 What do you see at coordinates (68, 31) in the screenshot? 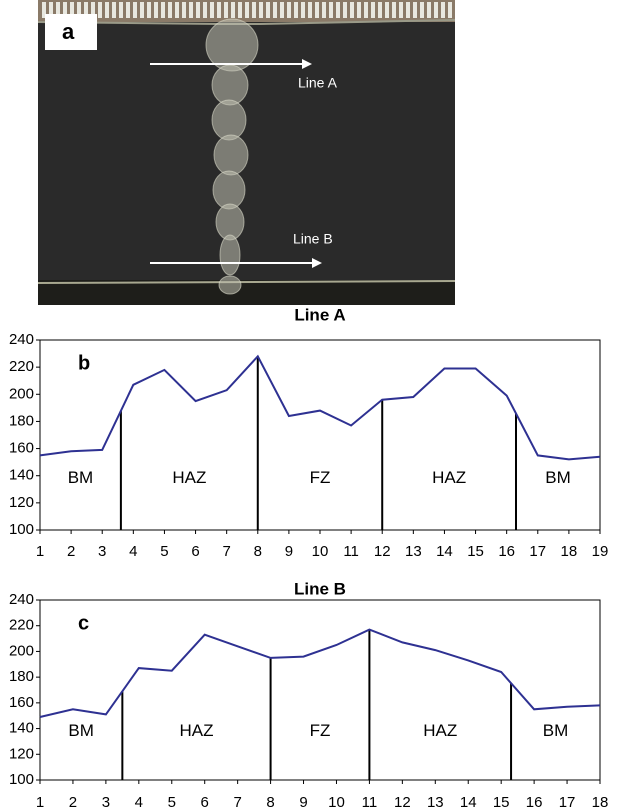
I see `panel-label: a` at bounding box center [68, 31].